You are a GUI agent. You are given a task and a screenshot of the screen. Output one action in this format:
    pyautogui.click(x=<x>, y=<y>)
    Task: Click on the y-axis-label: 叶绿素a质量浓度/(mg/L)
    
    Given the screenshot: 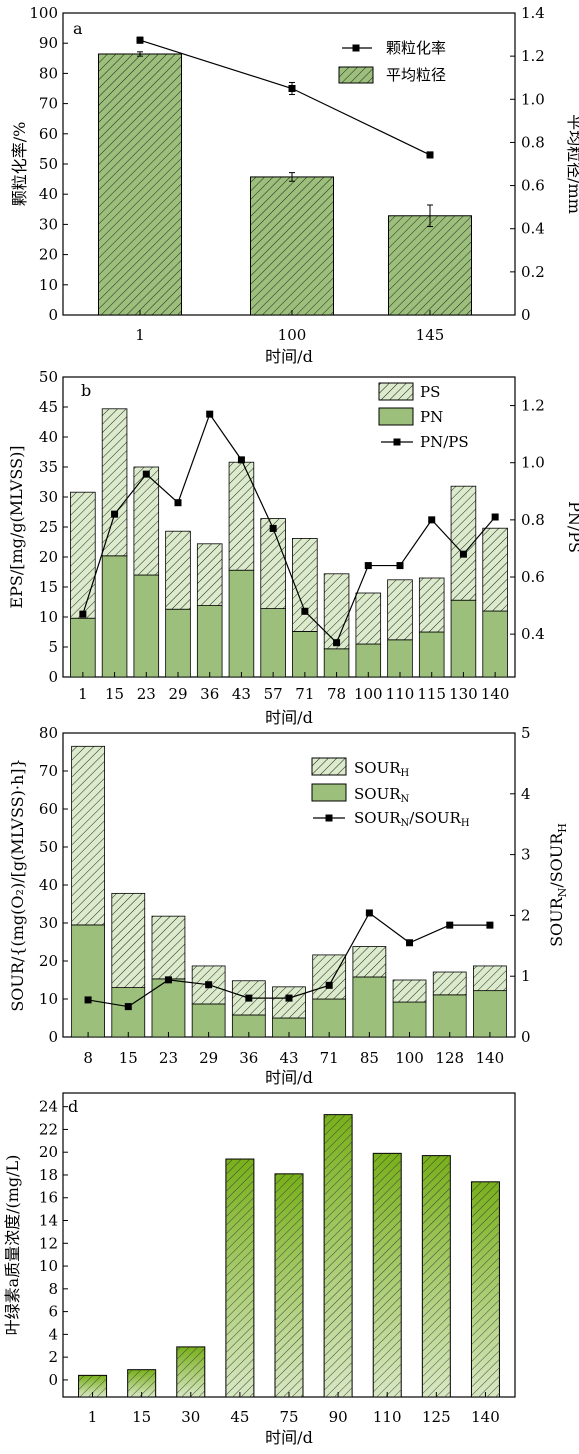 What is the action you would take?
    pyautogui.click(x=12, y=1245)
    